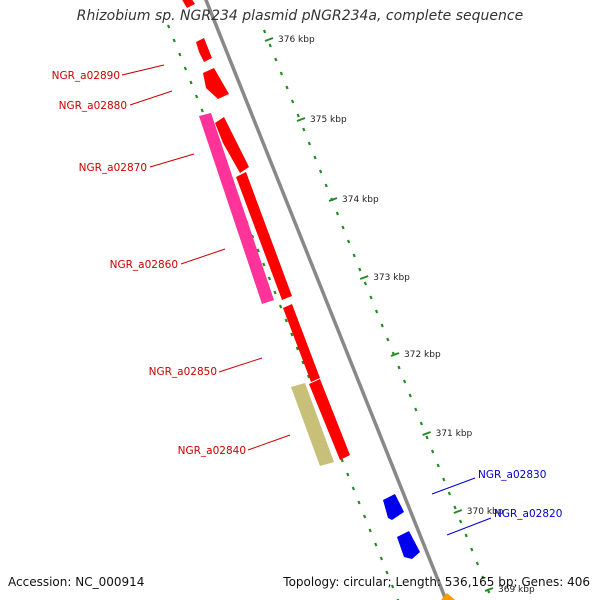  What do you see at coordinates (183, 372) in the screenshot?
I see `gene-label-a02850: NGR_a02850` at bounding box center [183, 372].